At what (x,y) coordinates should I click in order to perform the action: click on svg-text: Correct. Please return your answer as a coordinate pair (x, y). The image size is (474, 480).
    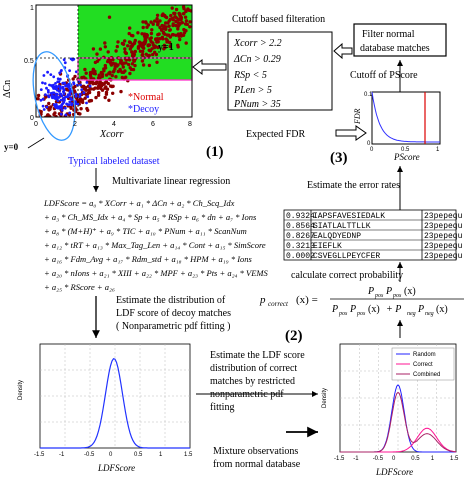
    Looking at the image, I should click on (423, 365).